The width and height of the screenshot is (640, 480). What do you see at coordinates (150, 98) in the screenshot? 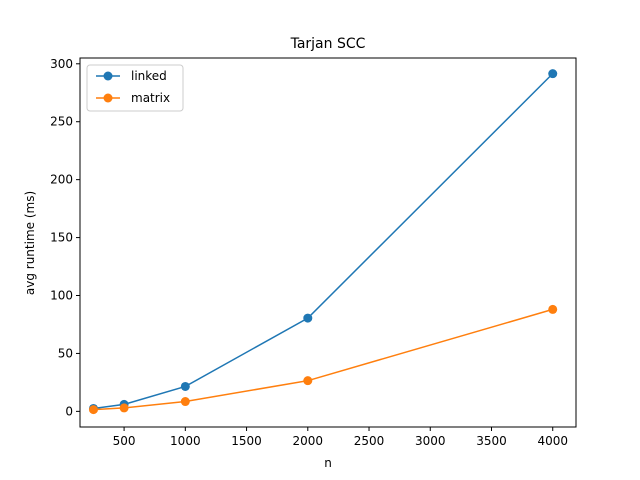
I see `legend-label: matrix` at bounding box center [150, 98].